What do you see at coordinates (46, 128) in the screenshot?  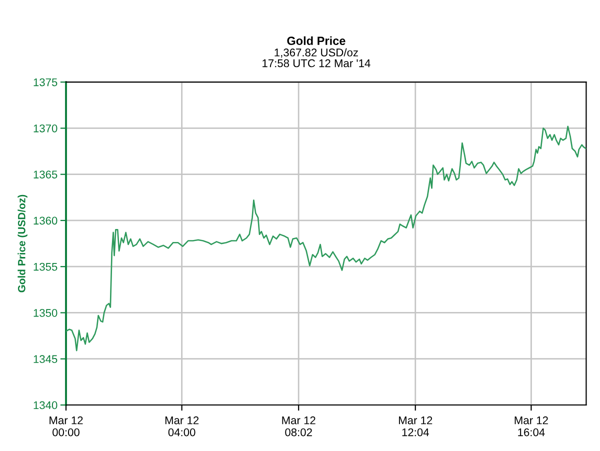 I see `y-tick-label: 1370` at bounding box center [46, 128].